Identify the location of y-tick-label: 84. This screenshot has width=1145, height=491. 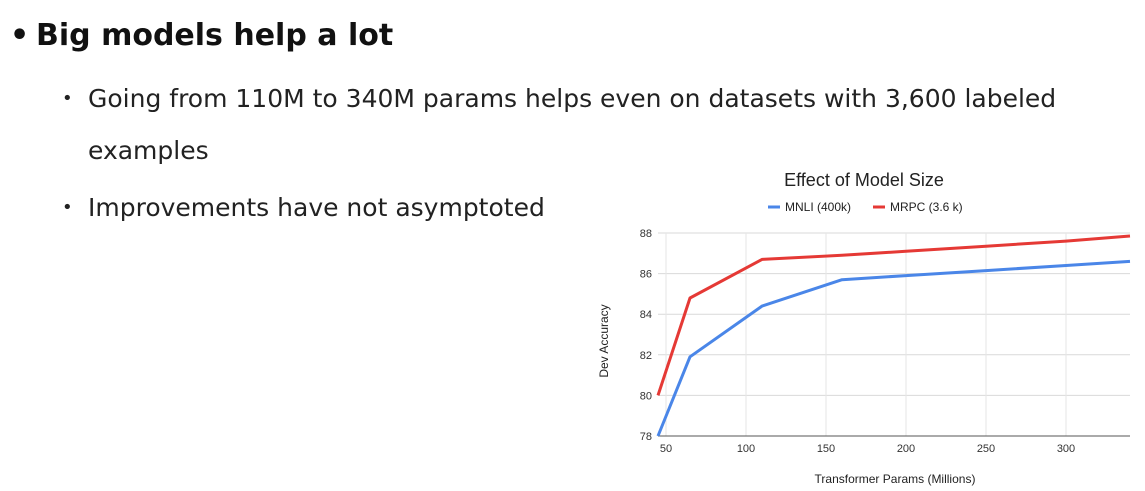
(646, 315).